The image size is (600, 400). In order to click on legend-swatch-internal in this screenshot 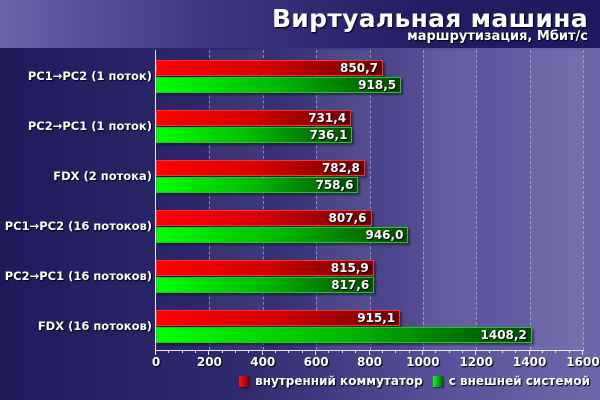, I will do `click(244, 381)`.